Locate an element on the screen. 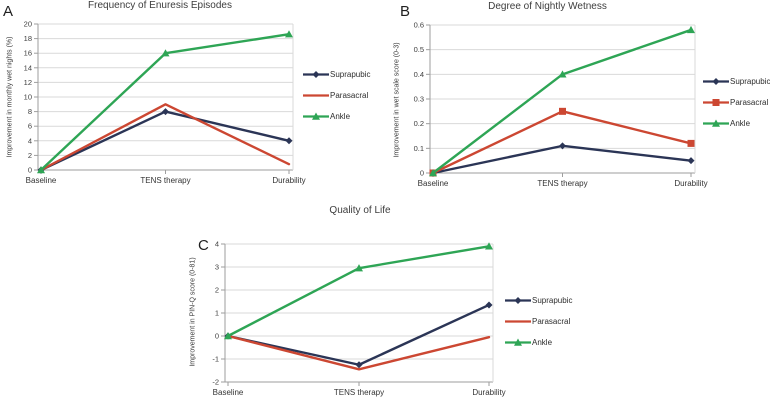 Image resolution: width=770 pixels, height=407 pixels. svg-text: 0.6 is located at coordinates (419, 25).